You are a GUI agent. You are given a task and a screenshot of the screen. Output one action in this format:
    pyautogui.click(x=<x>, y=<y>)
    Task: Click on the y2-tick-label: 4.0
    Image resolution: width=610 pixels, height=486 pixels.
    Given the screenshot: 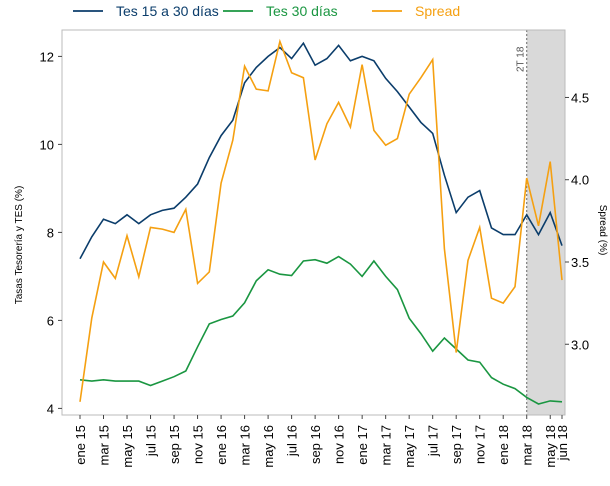 What is the action you would take?
    pyautogui.click(x=580, y=180)
    